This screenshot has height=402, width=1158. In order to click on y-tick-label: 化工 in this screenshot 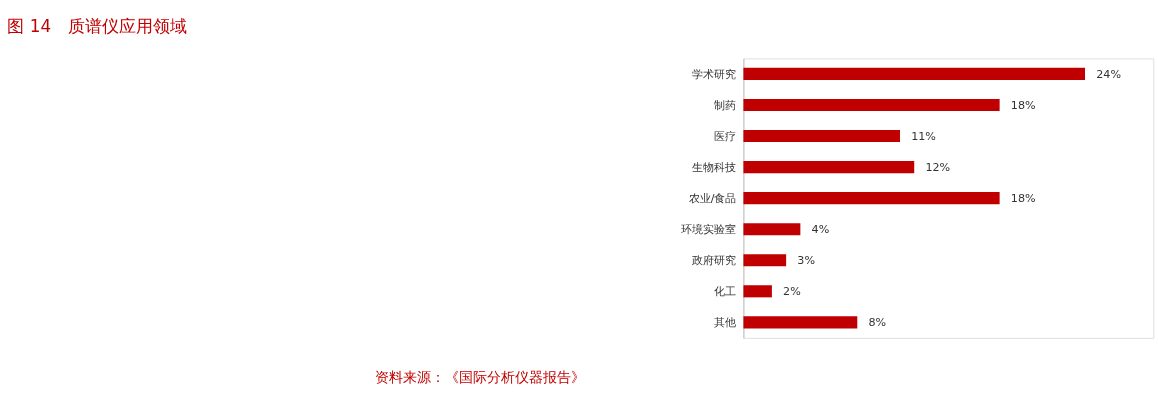, I will do `click(725, 292)`.